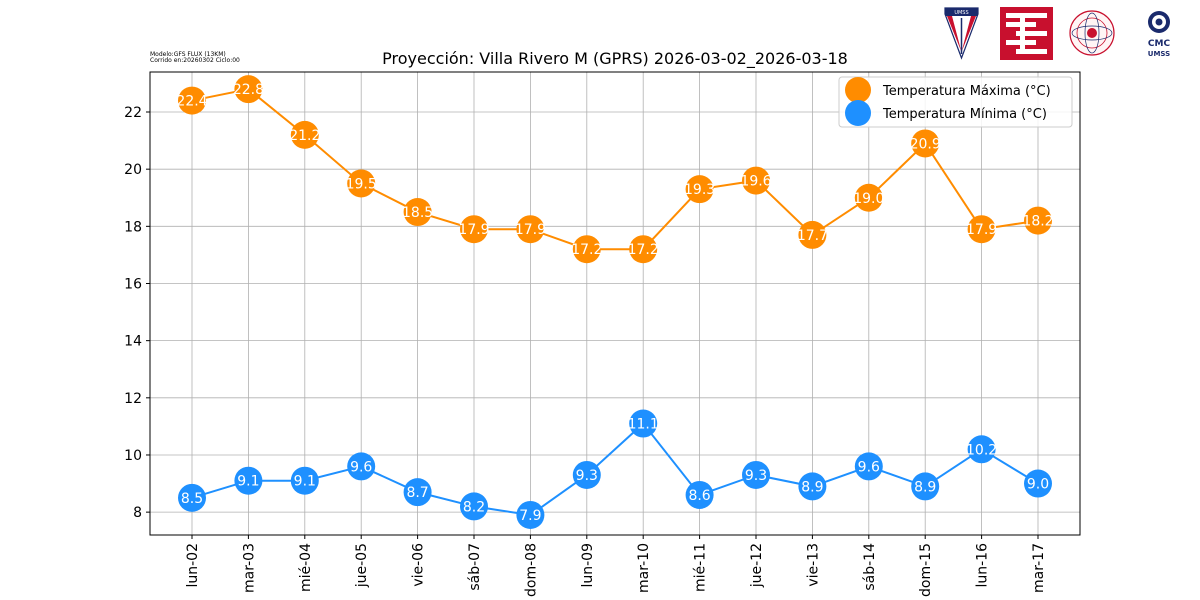 This screenshot has width=1200, height=600. I want to click on series-line, so click(615, 469).